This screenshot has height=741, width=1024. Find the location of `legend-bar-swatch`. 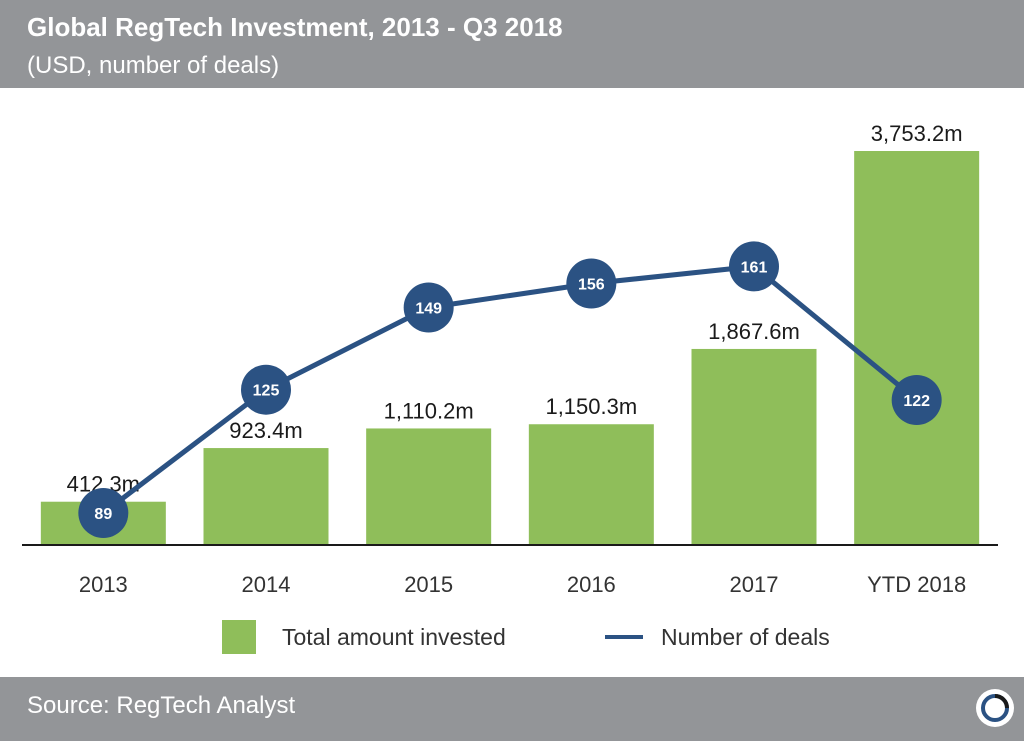

legend-bar-swatch is located at coordinates (239, 637).